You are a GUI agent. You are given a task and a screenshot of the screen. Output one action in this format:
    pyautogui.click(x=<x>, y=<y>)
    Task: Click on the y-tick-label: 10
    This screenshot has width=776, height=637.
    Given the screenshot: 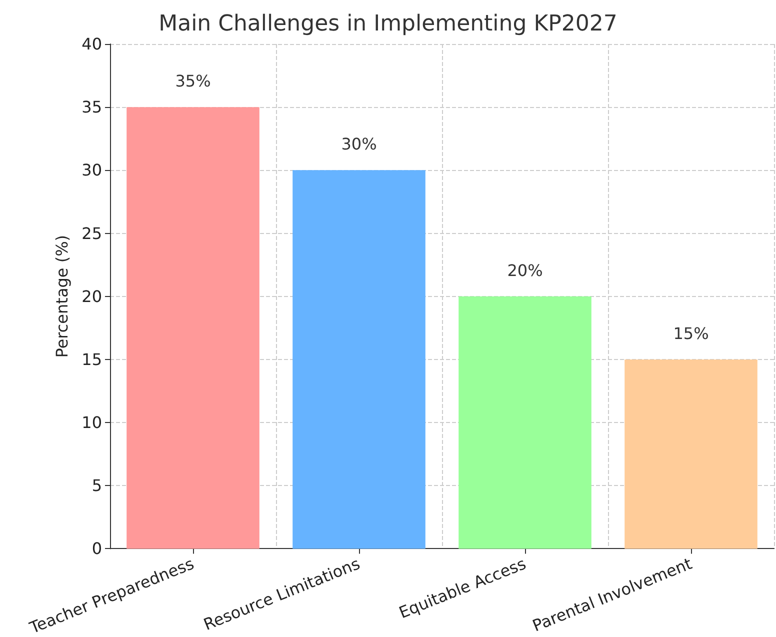 What is the action you would take?
    pyautogui.click(x=92, y=422)
    